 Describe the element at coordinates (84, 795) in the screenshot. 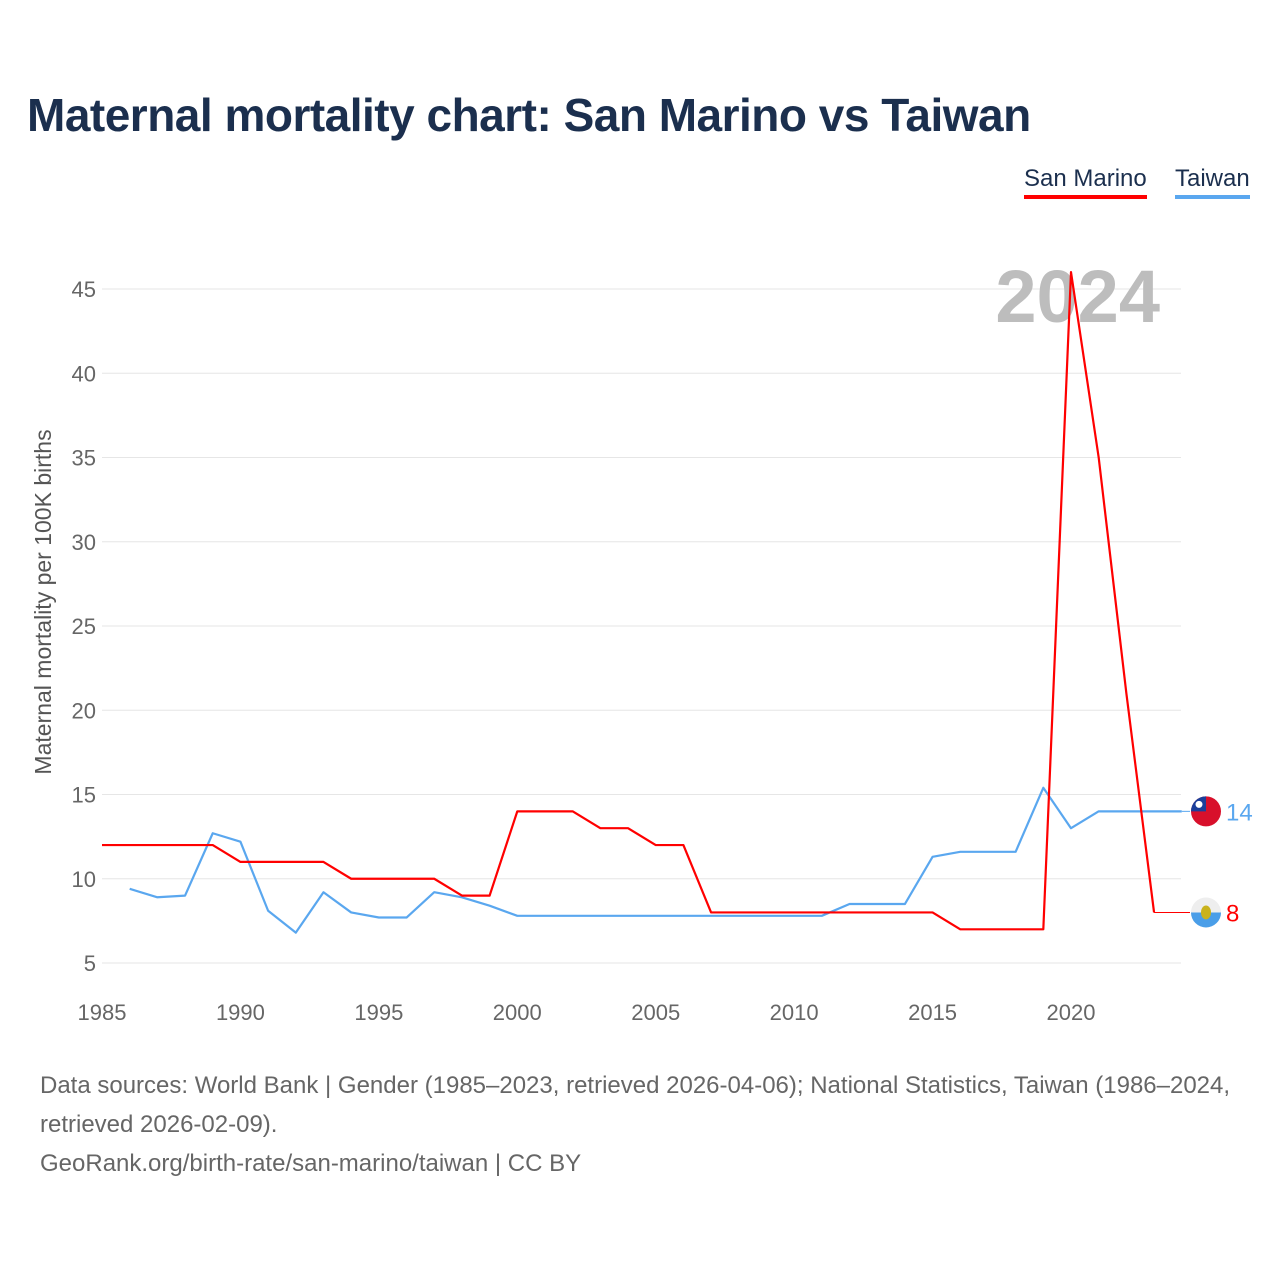

I see `y-tick-label: 15` at that location.